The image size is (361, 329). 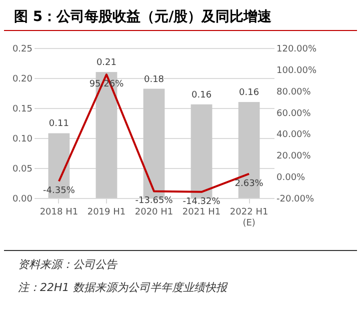 What do you see at coordinates (106, 63) in the screenshot?
I see `data-label: 0.21` at bounding box center [106, 63].